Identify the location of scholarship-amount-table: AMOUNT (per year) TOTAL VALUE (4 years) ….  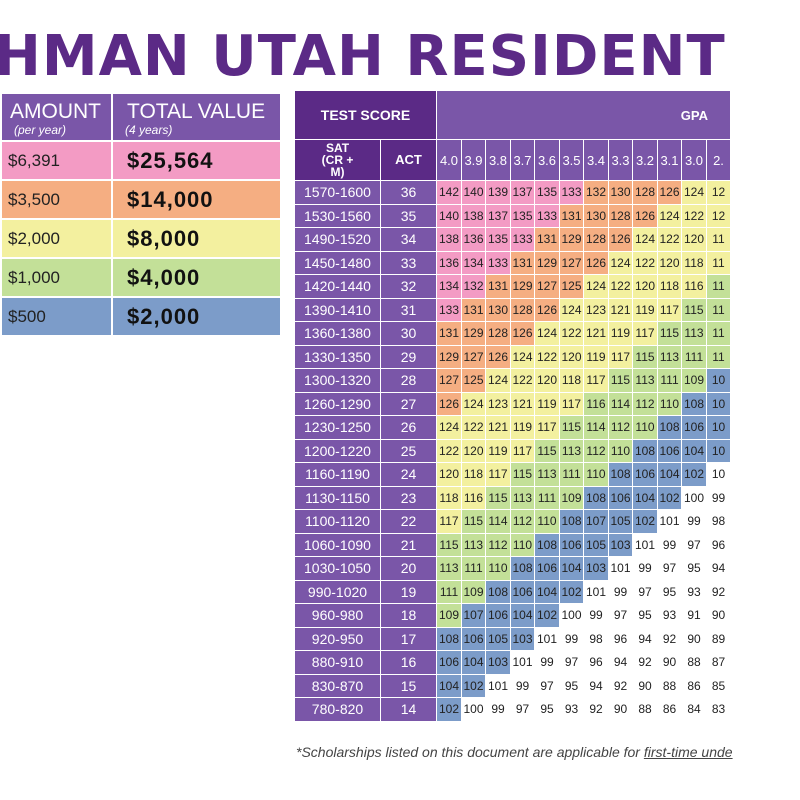
(141, 214).